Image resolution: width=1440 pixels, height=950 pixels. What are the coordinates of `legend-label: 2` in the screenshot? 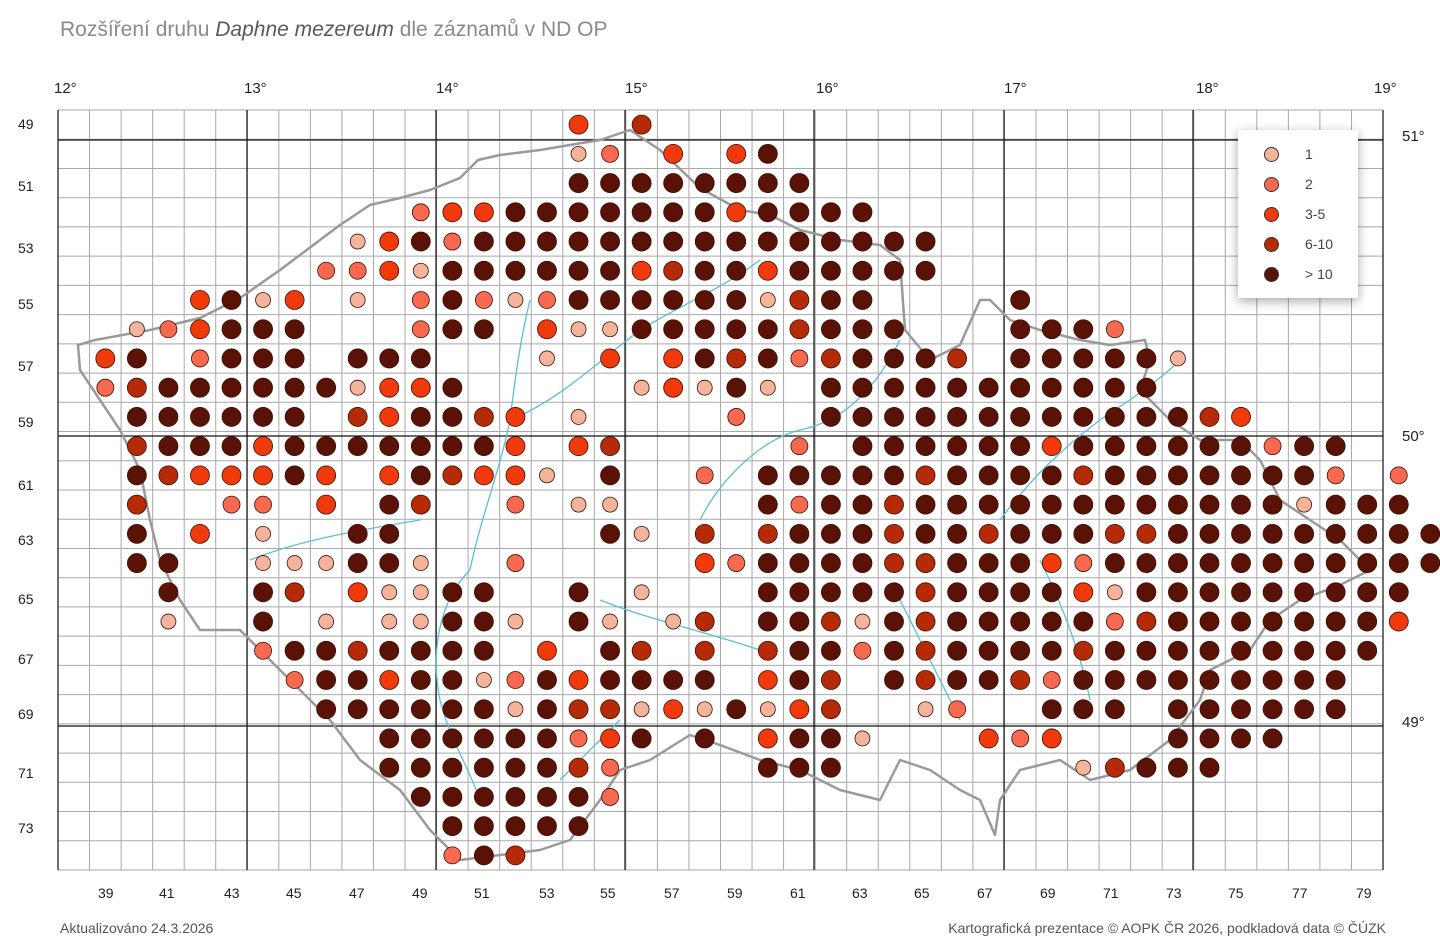 It's located at (1309, 184).